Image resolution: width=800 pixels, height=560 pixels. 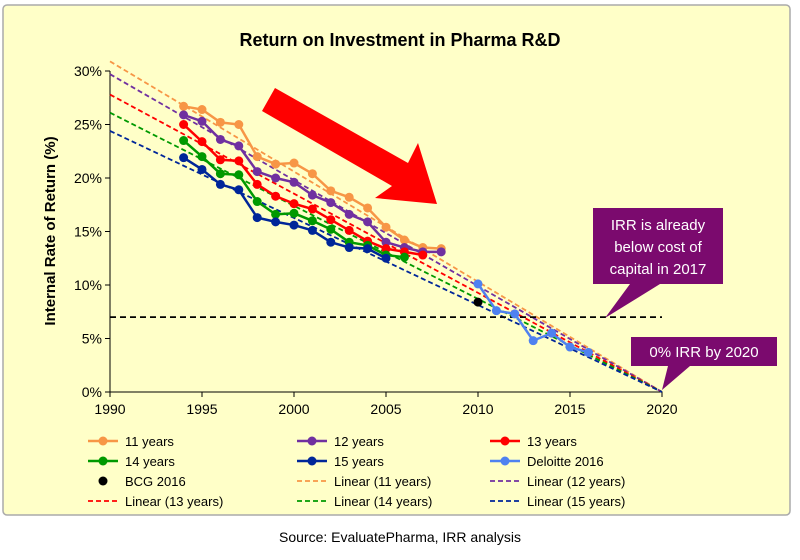 I want to click on y-tick-label: 30%, so click(x=88, y=71).